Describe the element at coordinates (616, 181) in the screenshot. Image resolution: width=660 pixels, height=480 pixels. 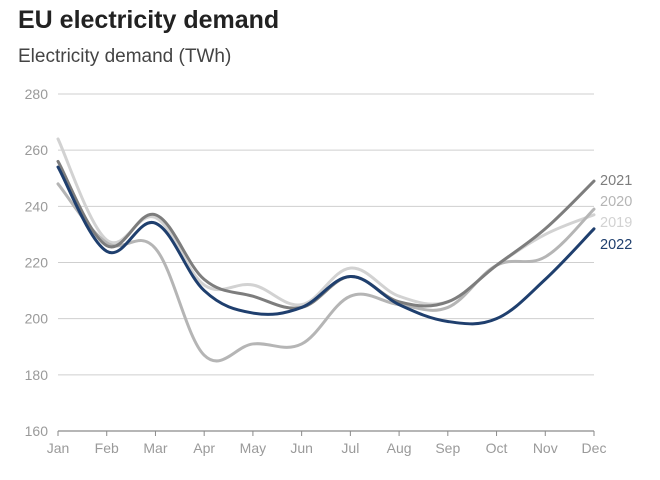
I see `legend-label-2021: 2021` at that location.